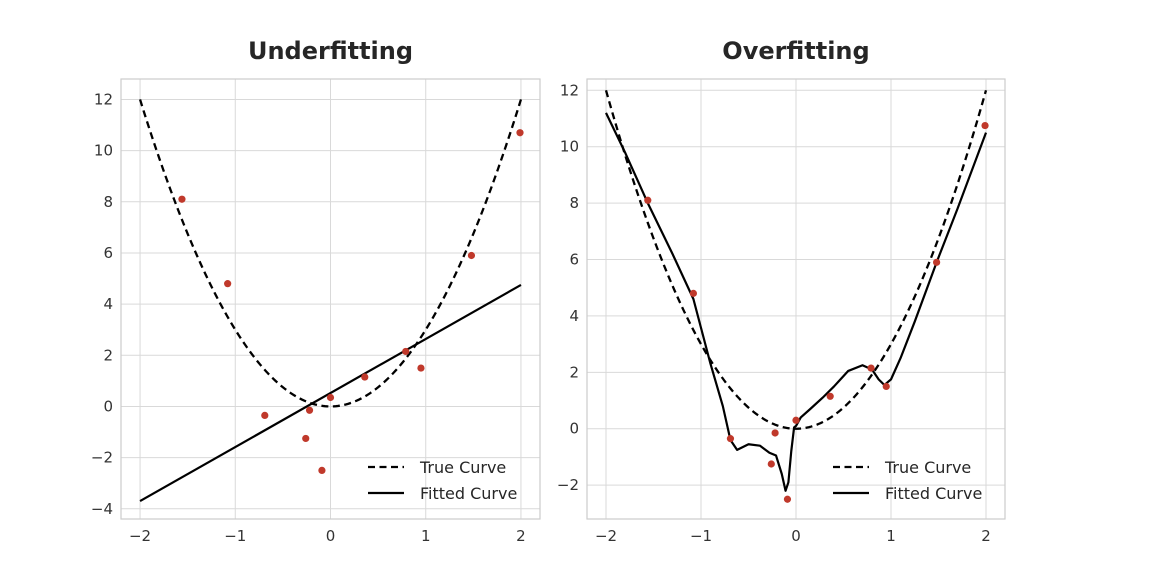 This screenshot has width=1149, height=567. I want to click on fitted-curve-line, so click(330, 393).